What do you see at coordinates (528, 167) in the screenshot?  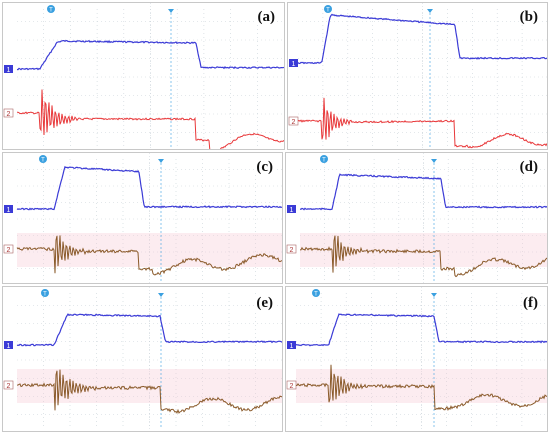 I see `panel-label: (d)` at bounding box center [528, 167].